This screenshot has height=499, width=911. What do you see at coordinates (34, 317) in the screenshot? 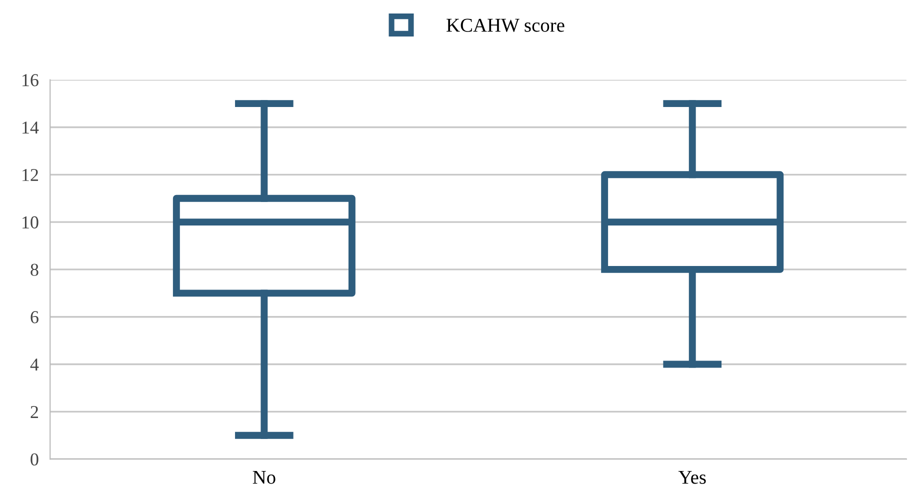
I see `y-tick-label: 6` at bounding box center [34, 317].